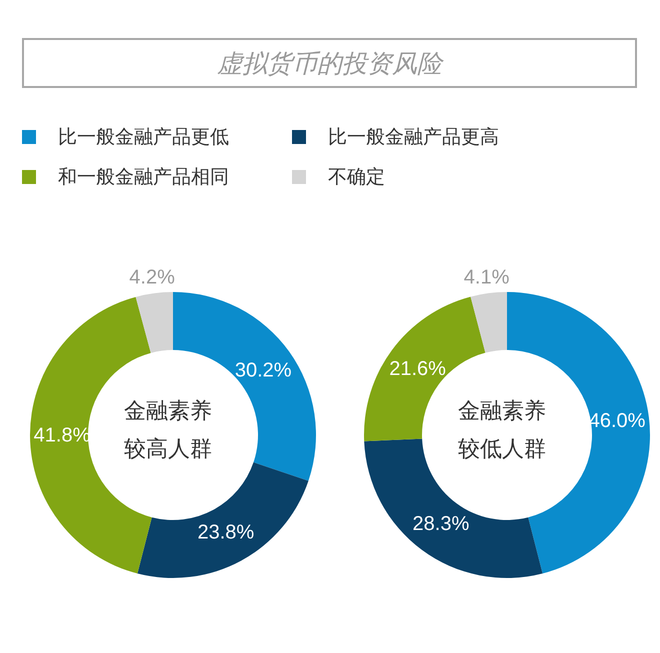 This screenshot has width=660, height=653. I want to click on text: 较高人群, so click(168, 448).